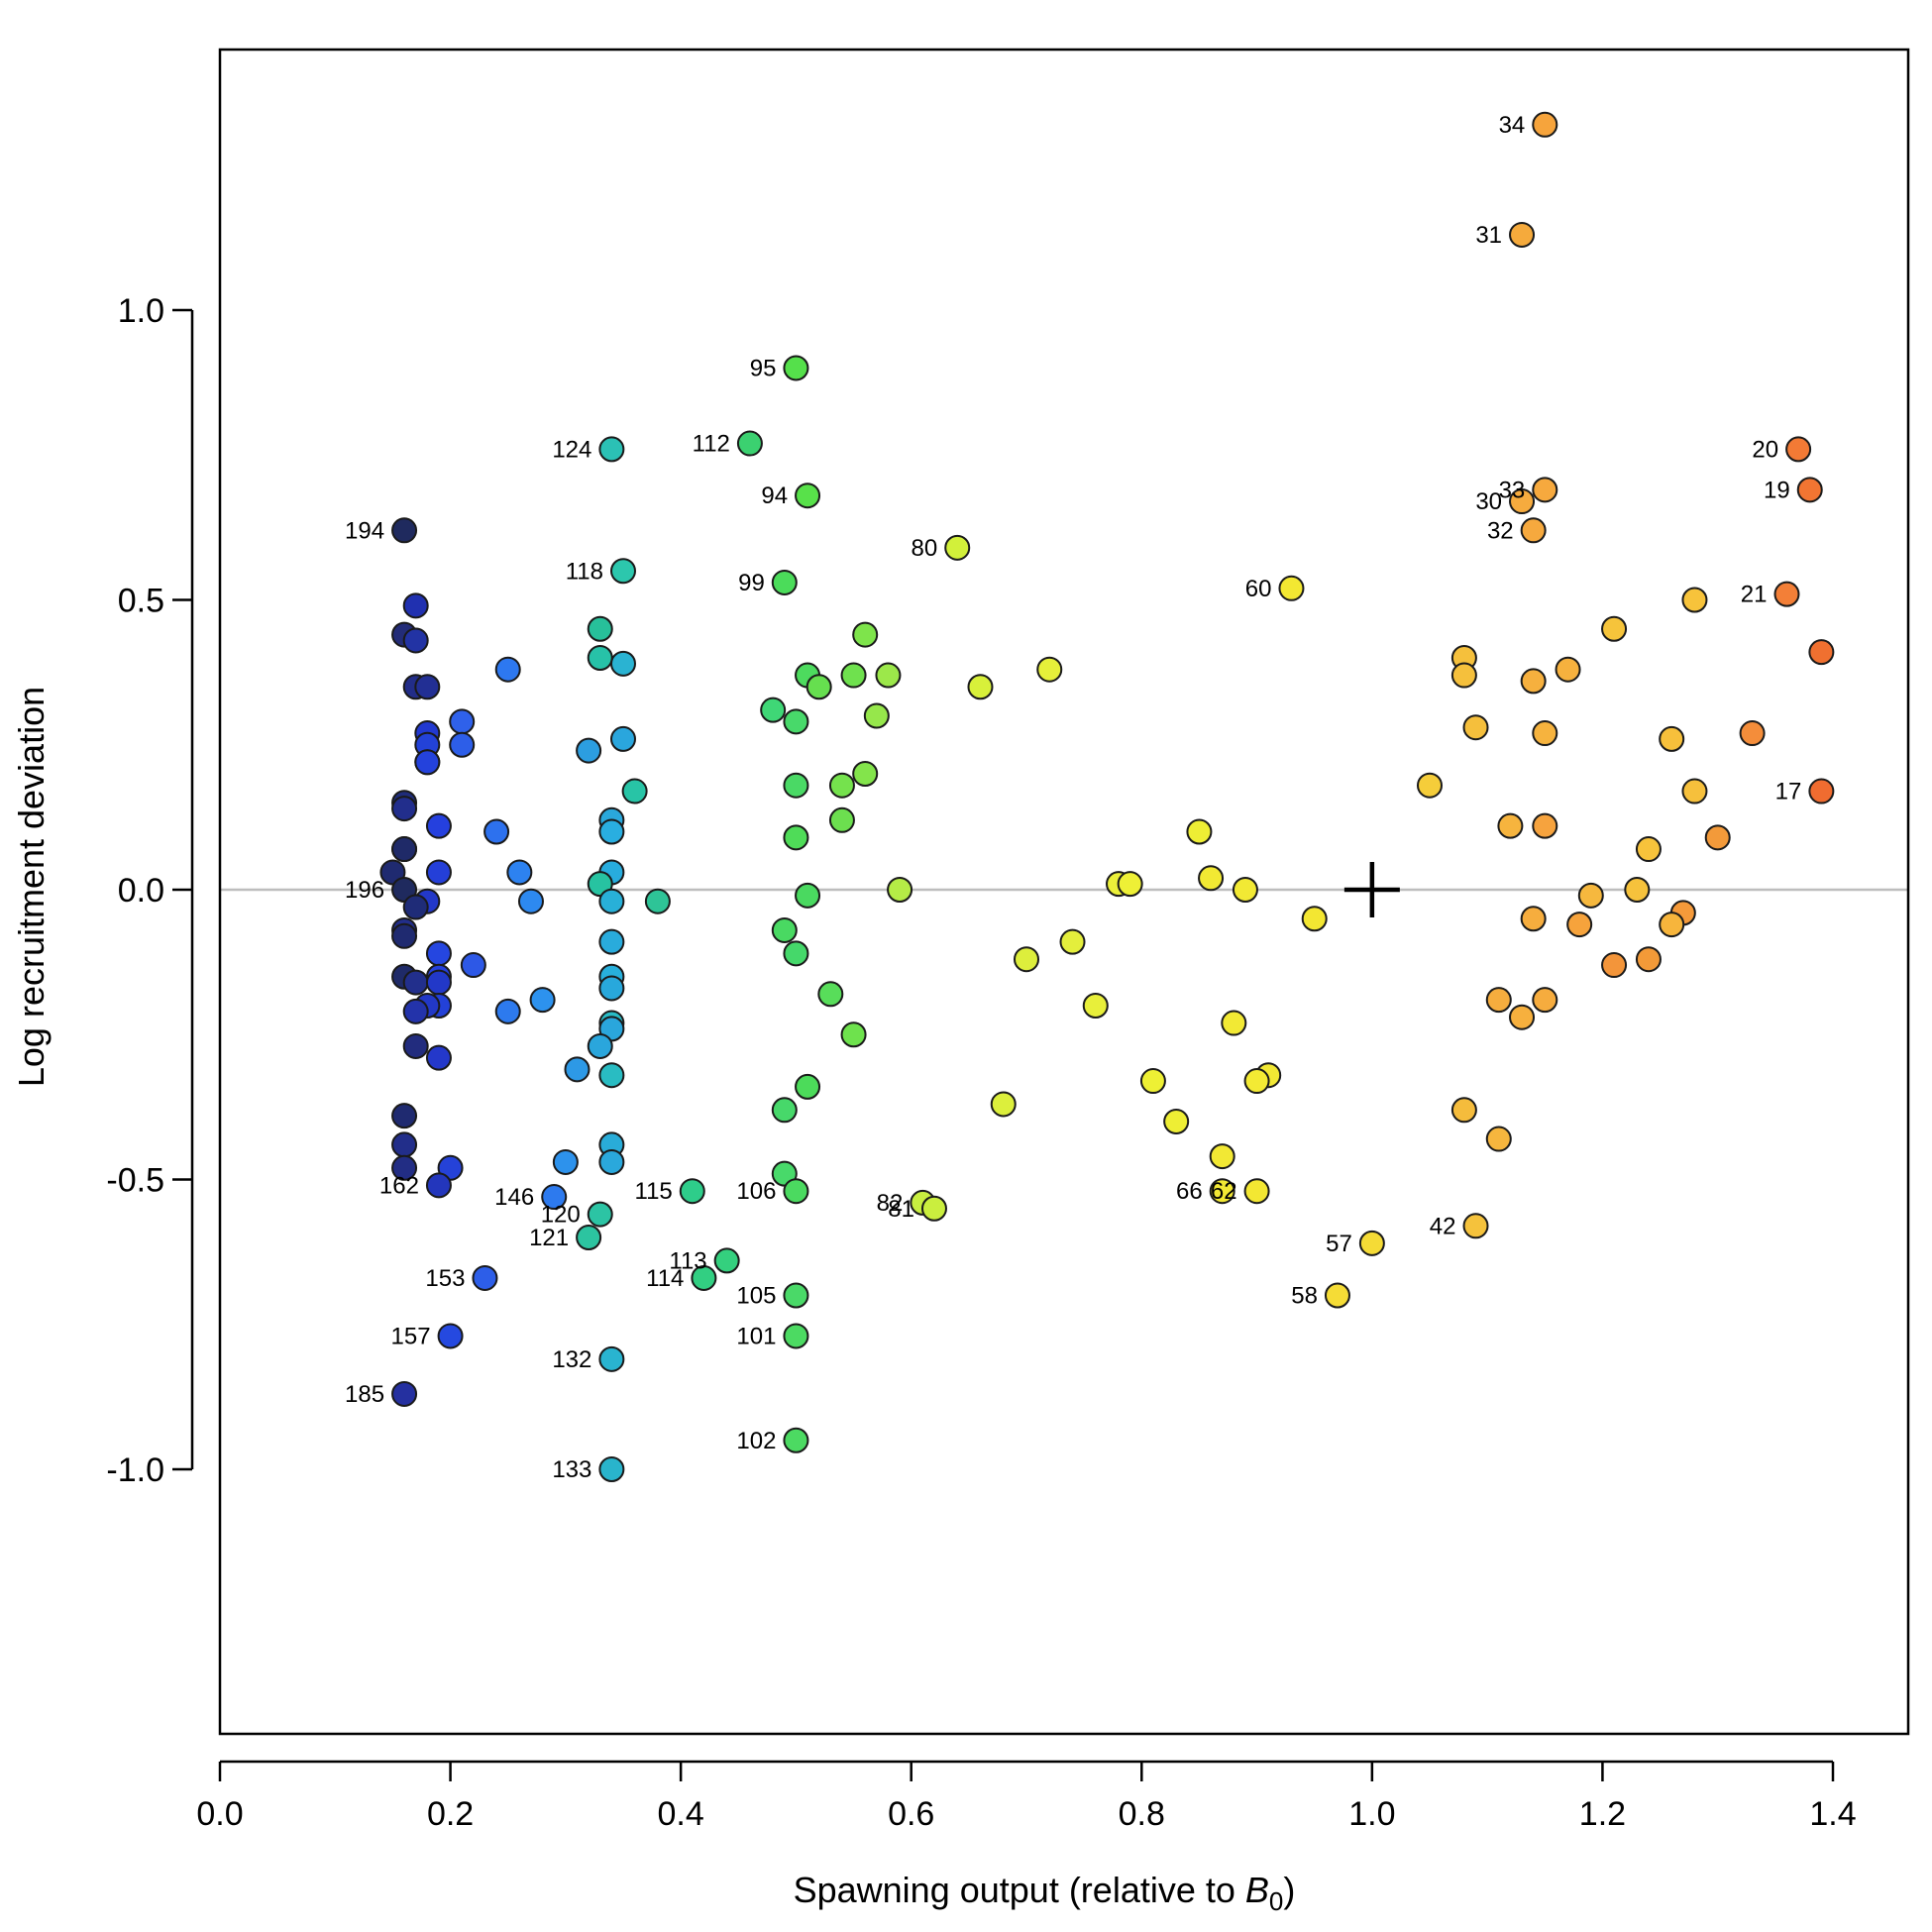 This screenshot has height=1932, width=1932. I want to click on point-label: 101, so click(756, 1336).